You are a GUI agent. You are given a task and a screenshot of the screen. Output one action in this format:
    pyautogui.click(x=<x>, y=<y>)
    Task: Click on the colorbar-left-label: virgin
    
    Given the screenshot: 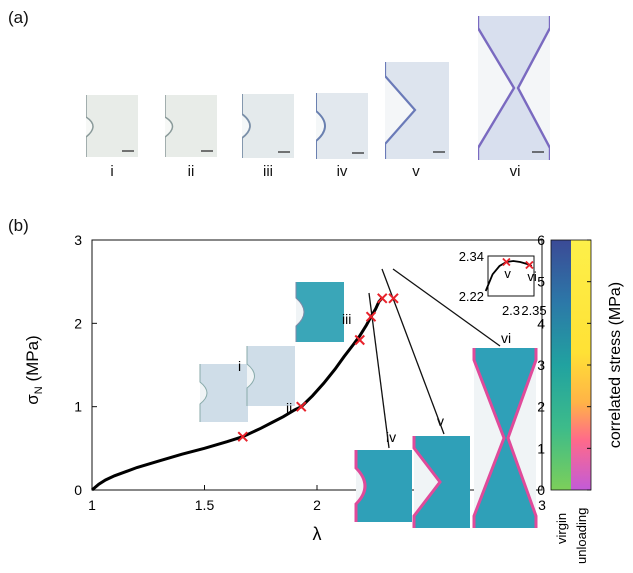 What is the action you would take?
    pyautogui.click(x=561, y=528)
    